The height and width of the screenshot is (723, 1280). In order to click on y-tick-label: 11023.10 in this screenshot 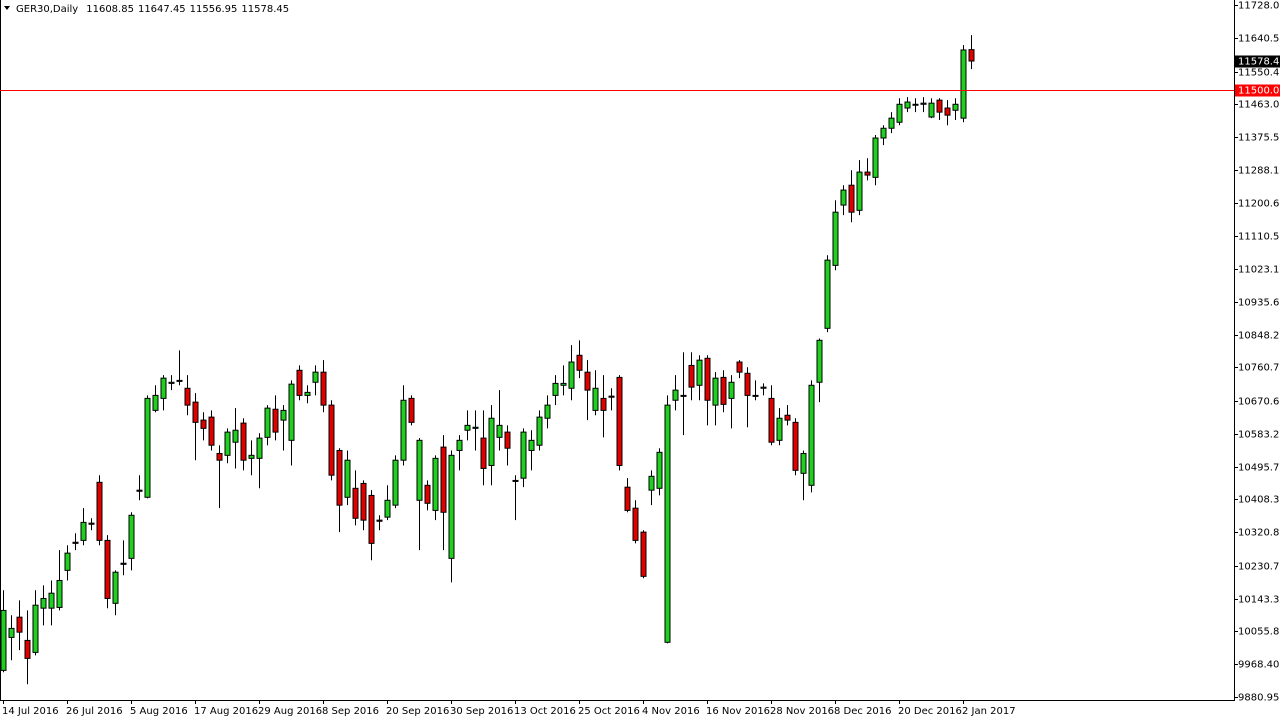, I will do `click(1259, 270)`.